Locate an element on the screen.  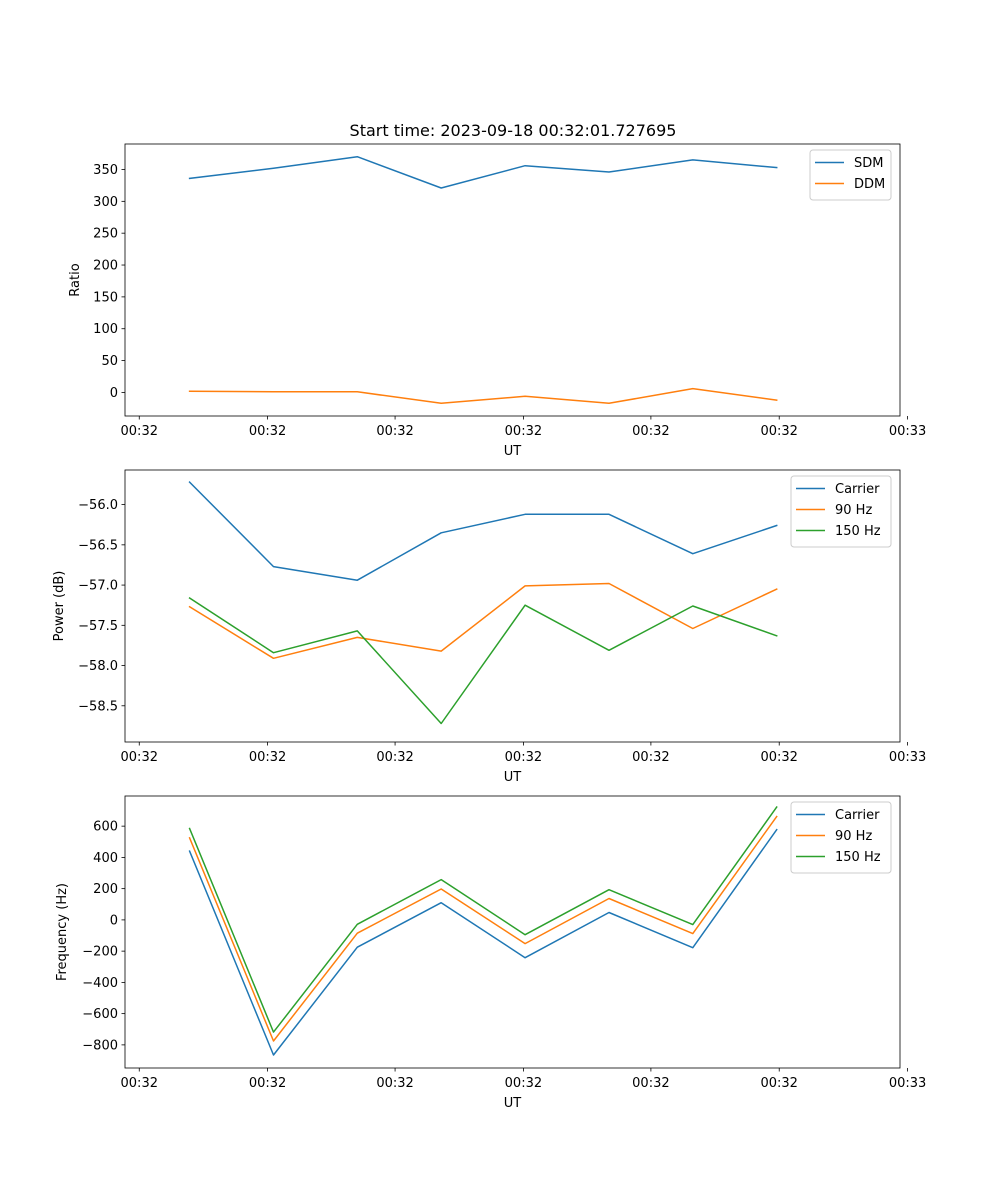
figure-title: Start time: 2023-09-18 00:32:01.727695 is located at coordinates (513, 130).